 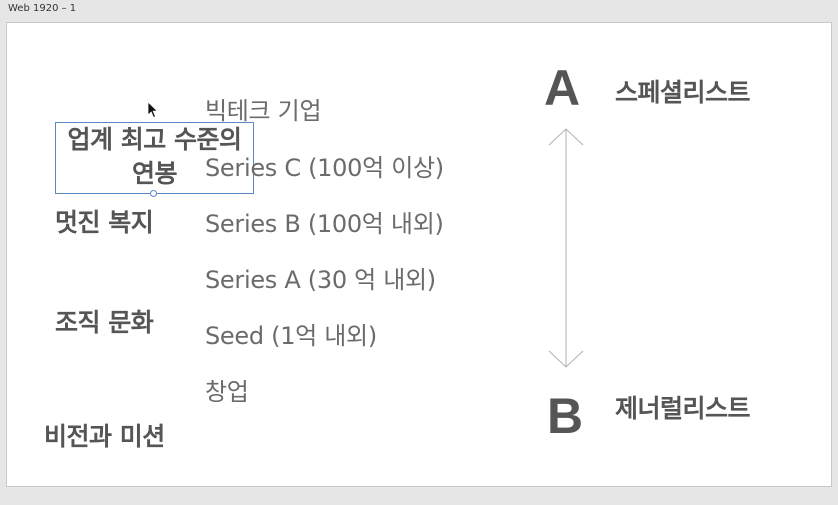 What do you see at coordinates (291, 336) in the screenshot?
I see `stage-seed: Seed (1억 내외)` at bounding box center [291, 336].